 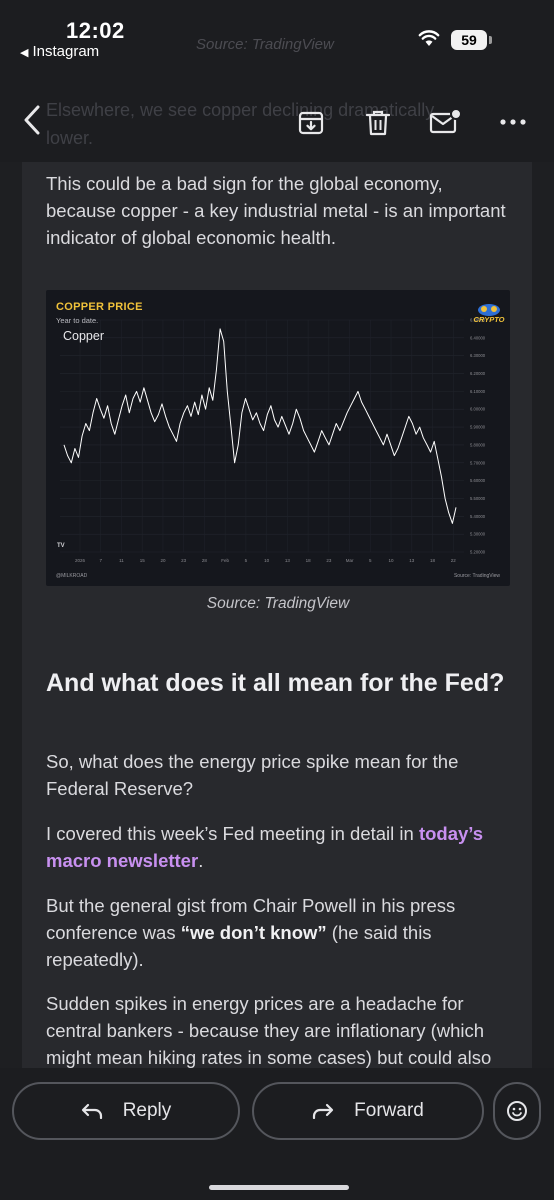 What do you see at coordinates (143, 560) in the screenshot?
I see `x-tick-label: 15` at bounding box center [143, 560].